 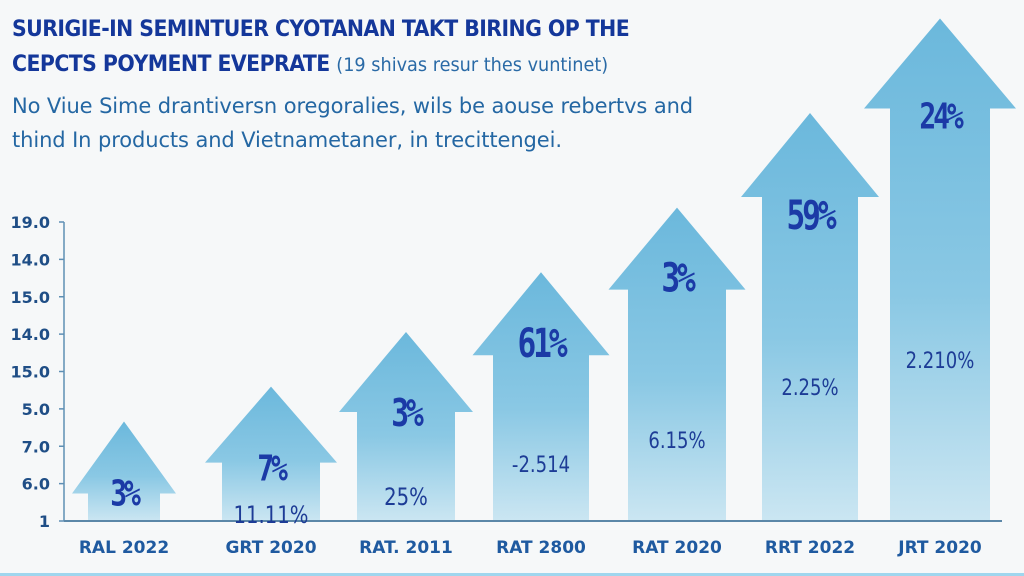 What do you see at coordinates (676, 440) in the screenshot?
I see `secondary-value-label: 6.15%` at bounding box center [676, 440].